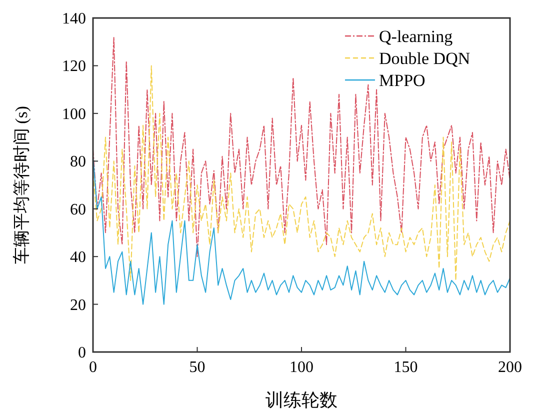 This screenshot has width=534, height=418. Describe the element at coordinates (197, 367) in the screenshot. I see `x-tick-label: 50` at that location.